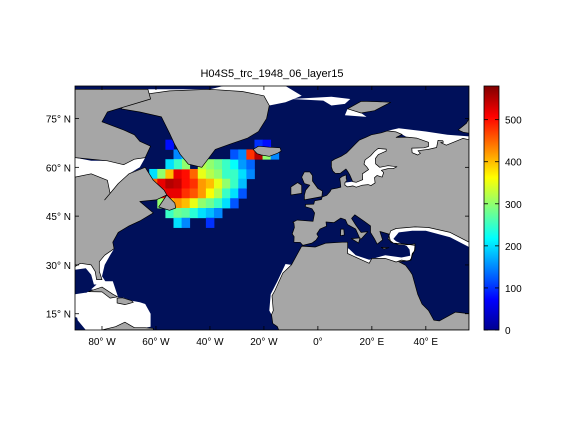  What do you see at coordinates (426, 342) in the screenshot?
I see `x-tick-label: 40° E` at bounding box center [426, 342].